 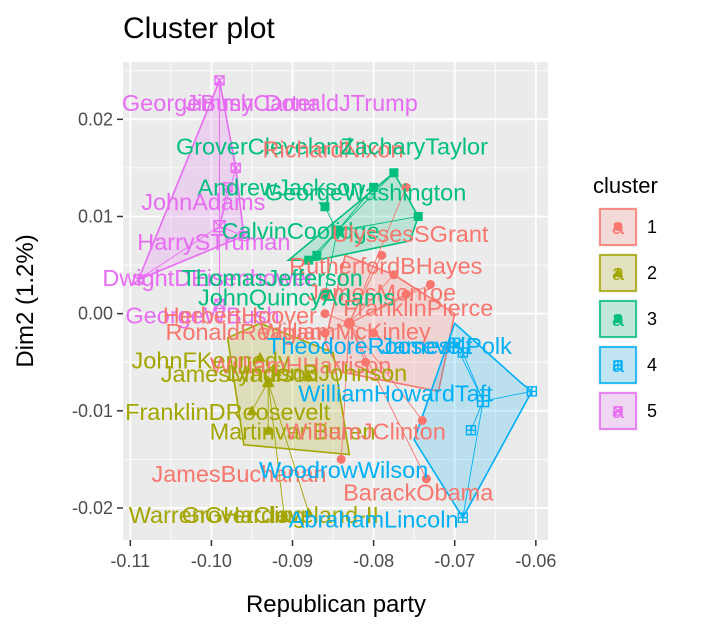 I want to click on legend: cluster a 1a 2a 3a 4a 5, so click(x=625, y=302).